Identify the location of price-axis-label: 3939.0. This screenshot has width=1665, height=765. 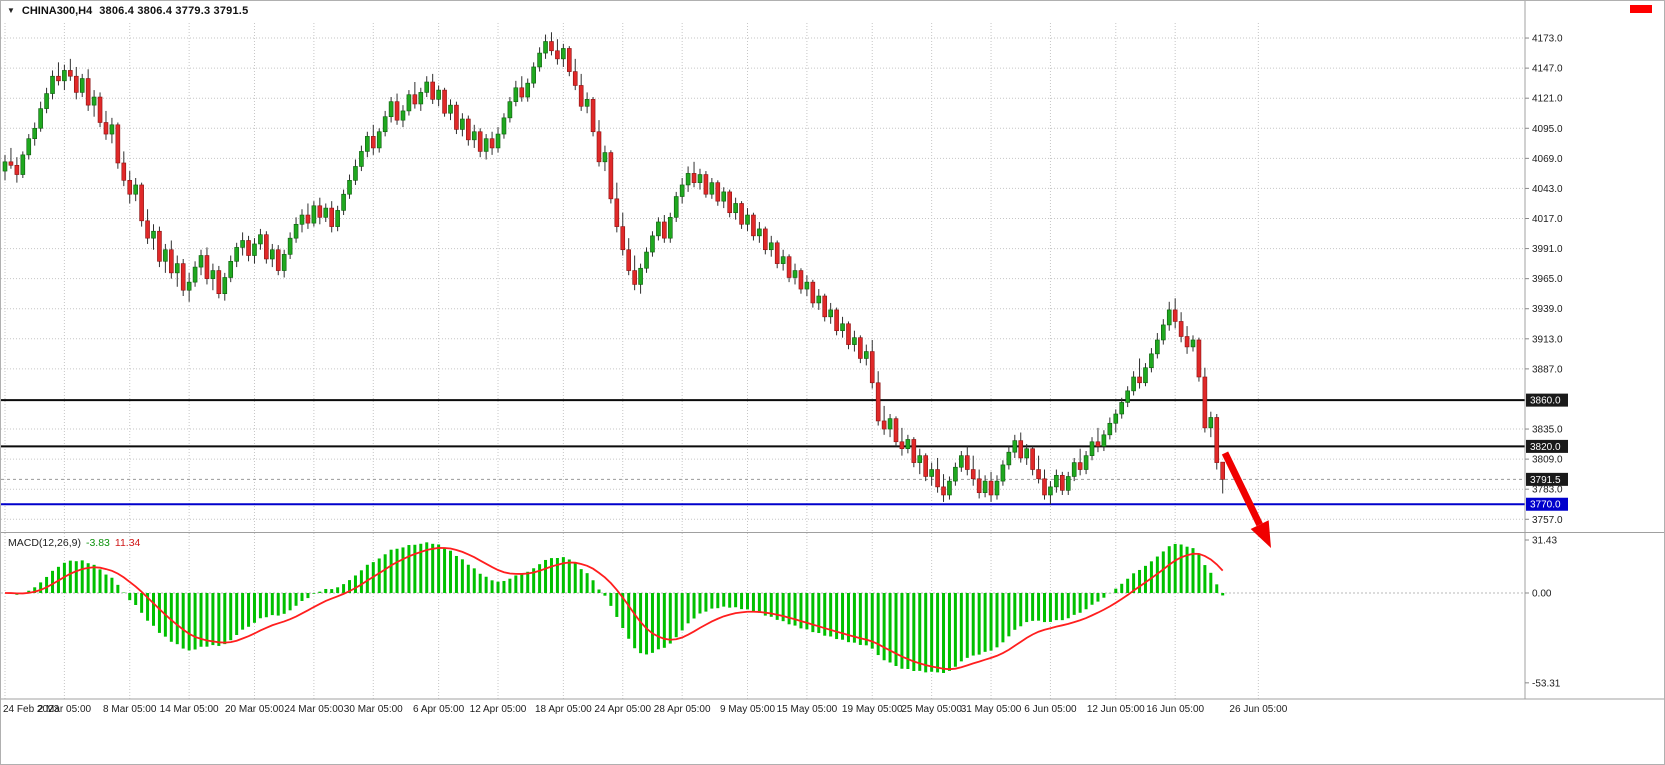
(1547, 309).